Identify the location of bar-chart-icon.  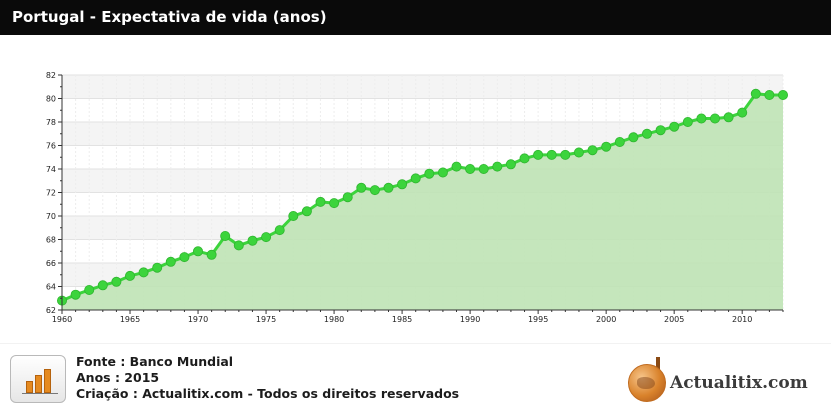
(38, 379).